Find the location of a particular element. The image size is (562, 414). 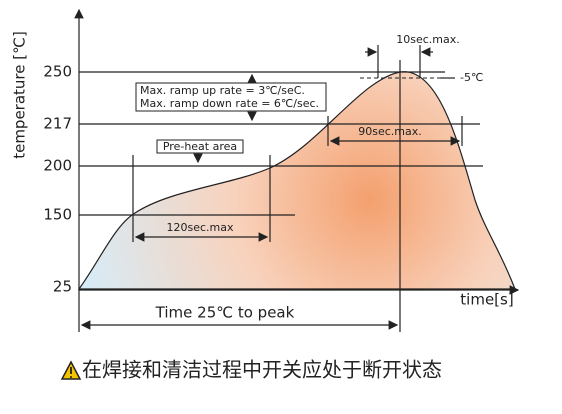

annotation: Time 25℃ to peak is located at coordinates (225, 313).